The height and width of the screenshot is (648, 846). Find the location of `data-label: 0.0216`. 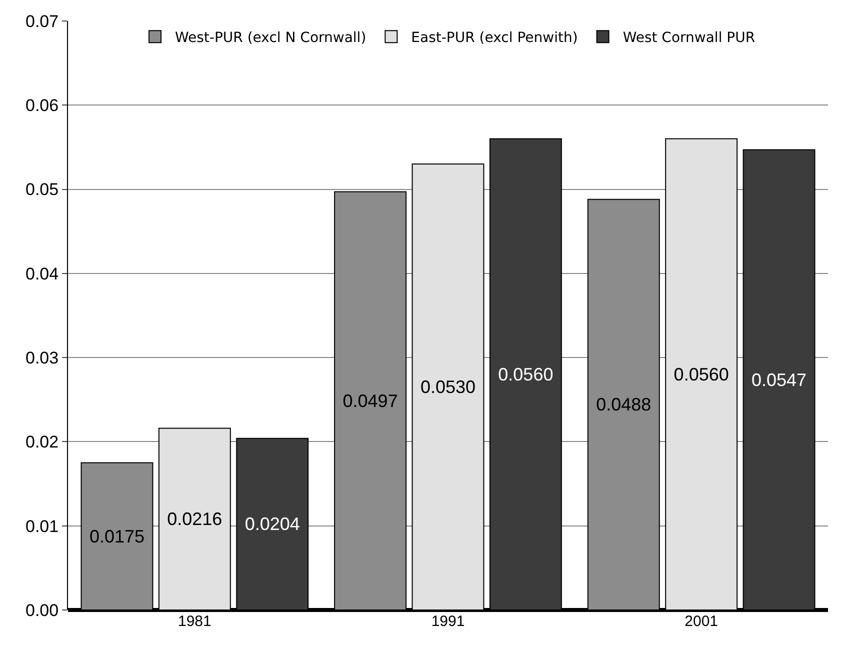

data-label: 0.0216 is located at coordinates (194, 519).